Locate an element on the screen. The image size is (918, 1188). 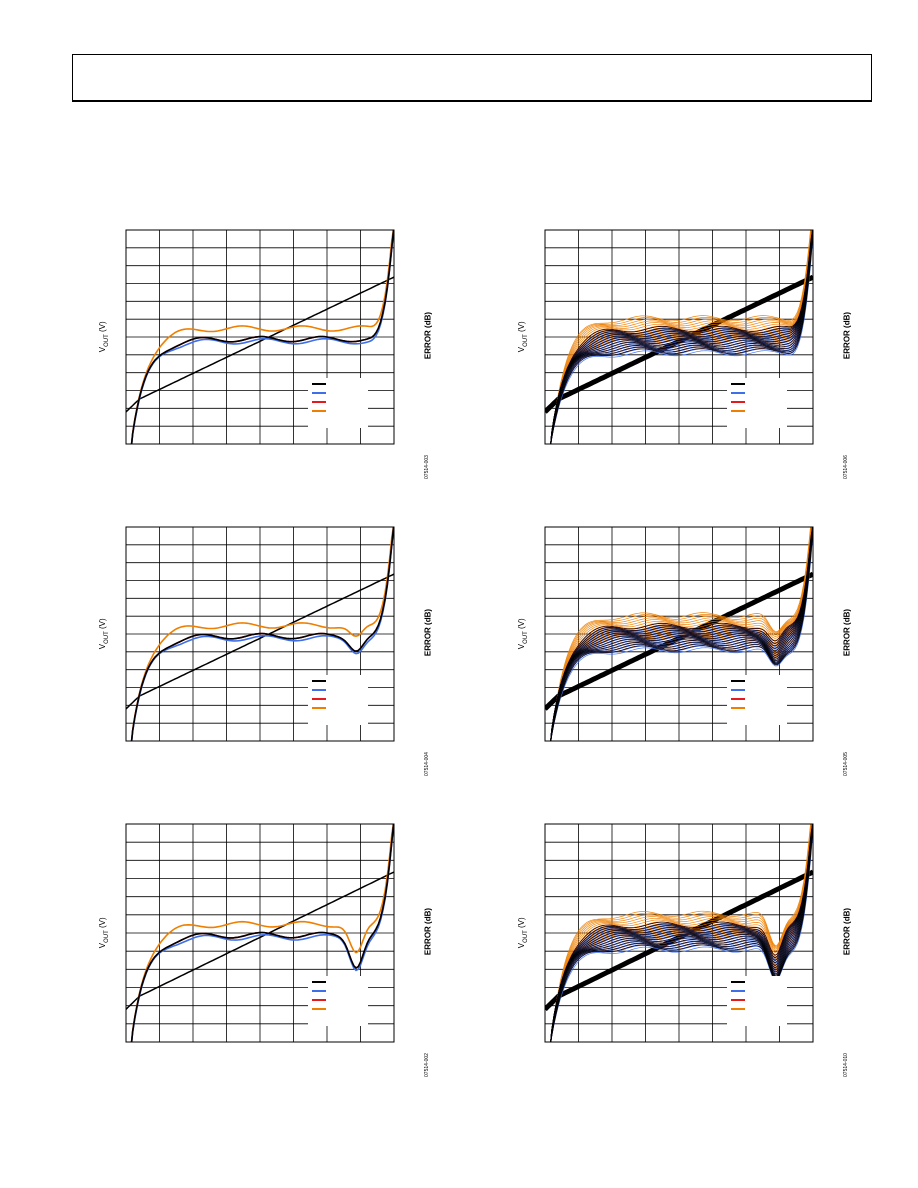
chart-panel-bottom-left: VOUT (V) ERROR (dB) 07514-002 is located at coordinates (265, 950).